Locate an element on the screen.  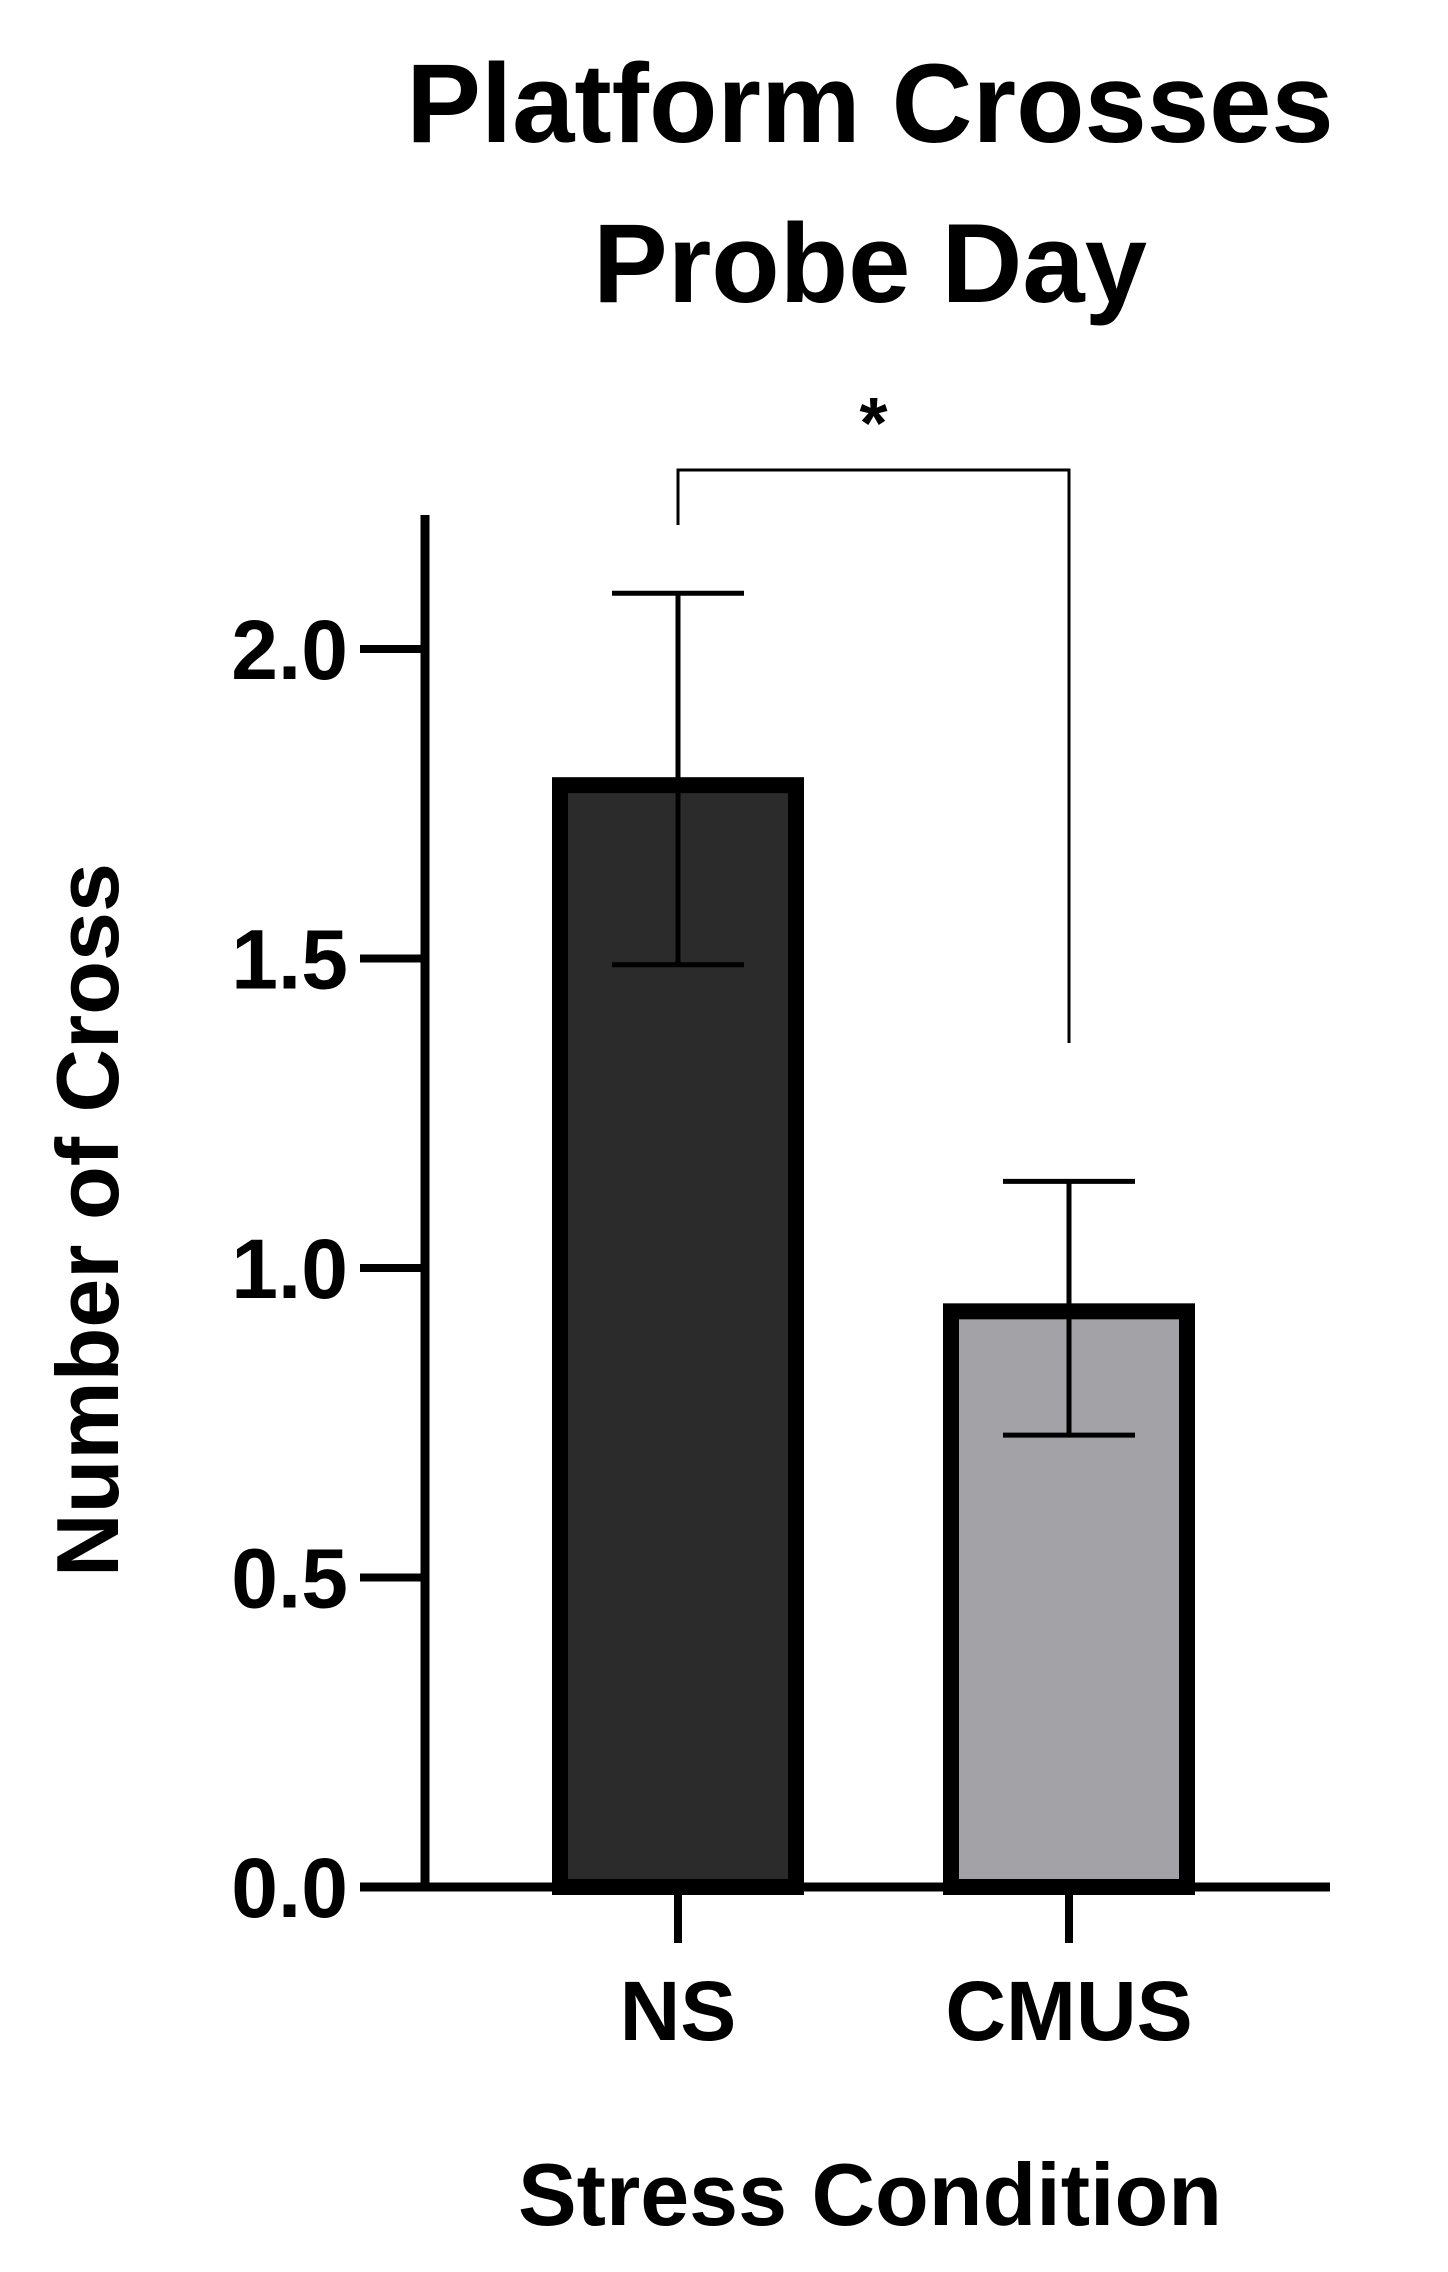
significance-bracket is located at coordinates (873, 755).